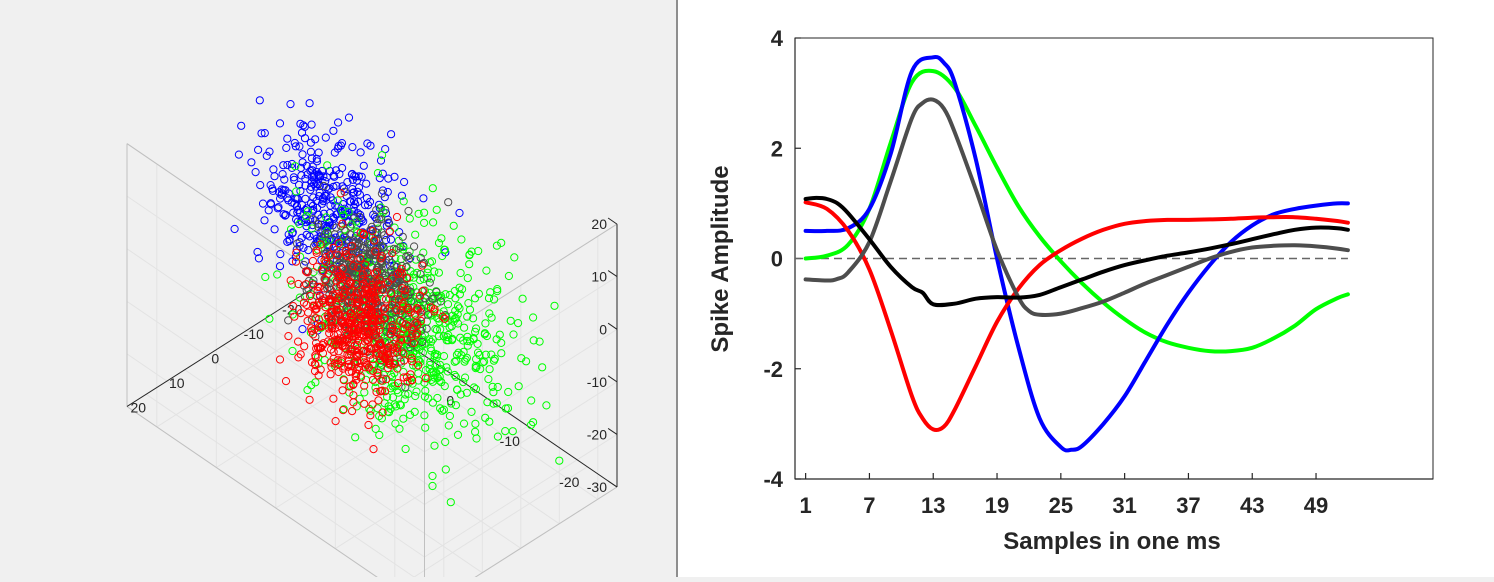 The width and height of the screenshot is (1494, 582). What do you see at coordinates (599, 224) in the screenshot?
I see `z-tick-label: 20` at bounding box center [599, 224].